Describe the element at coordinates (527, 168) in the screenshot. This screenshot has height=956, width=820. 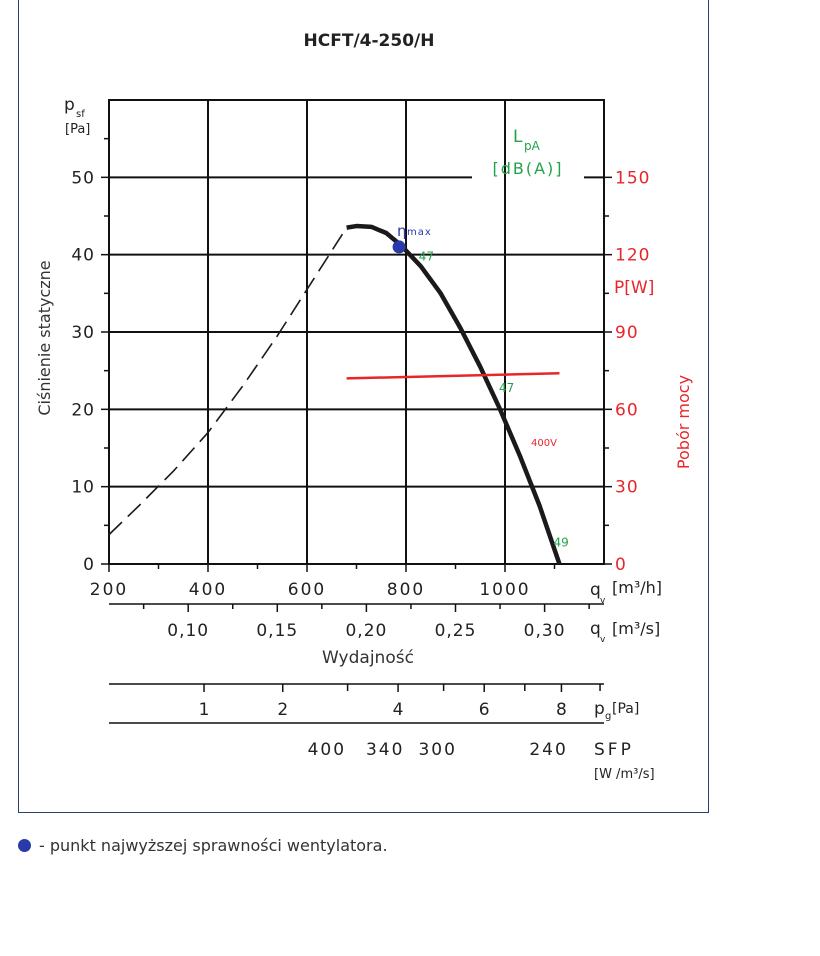
I see `noise-unit: [dB(A)]` at that location.